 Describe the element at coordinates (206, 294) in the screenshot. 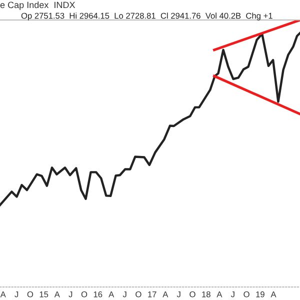

I see `x-tick-label: 18` at that location.